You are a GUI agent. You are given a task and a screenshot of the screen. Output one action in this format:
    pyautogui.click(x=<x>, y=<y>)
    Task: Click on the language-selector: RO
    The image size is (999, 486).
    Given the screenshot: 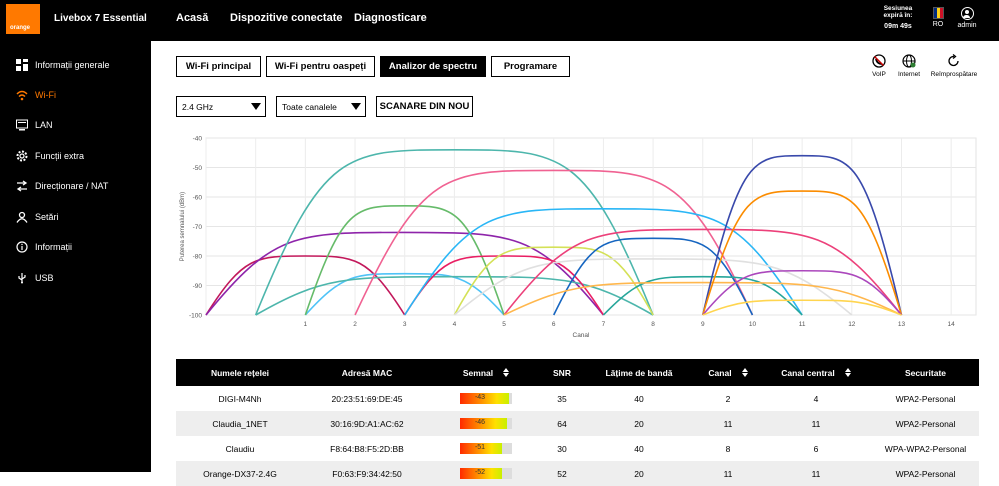 What is the action you would take?
    pyautogui.click(x=938, y=17)
    